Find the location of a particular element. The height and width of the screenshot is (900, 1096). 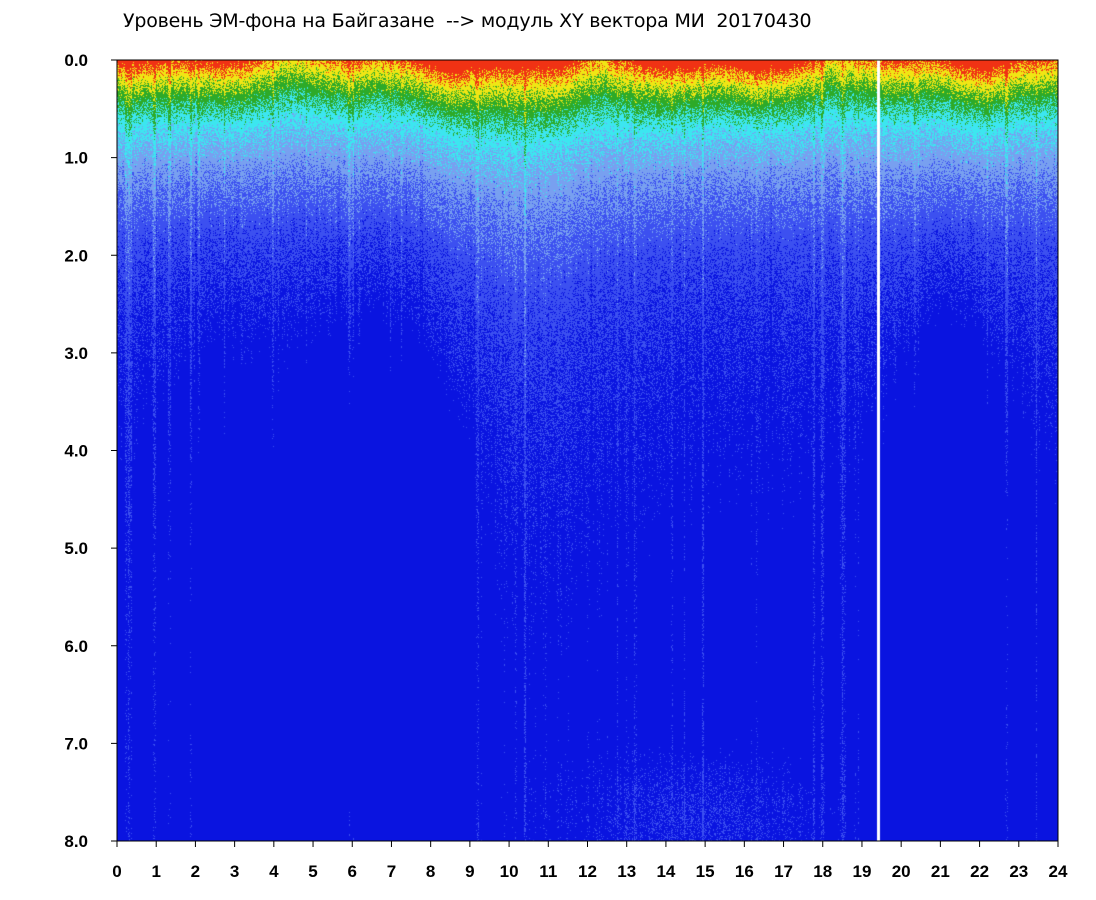

y-tick-label: 5.0 is located at coordinates (76, 548).